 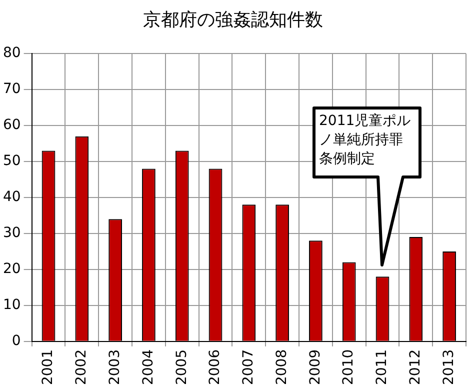 What do you see at coordinates (16, 341) in the screenshot?
I see `y-tick-label: 0` at bounding box center [16, 341].